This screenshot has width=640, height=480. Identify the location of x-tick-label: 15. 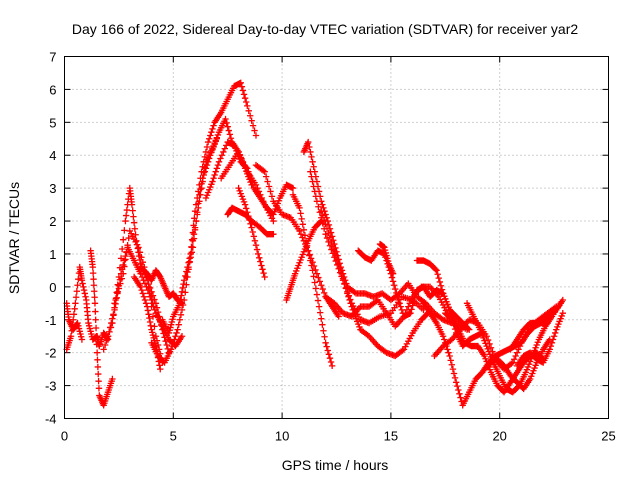
(391, 436).